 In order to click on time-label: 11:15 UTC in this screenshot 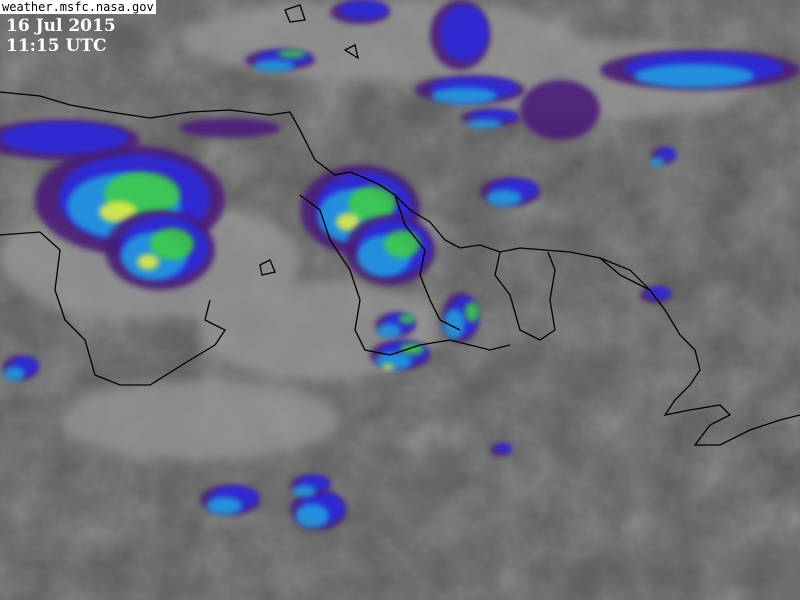, I will do `click(56, 46)`.